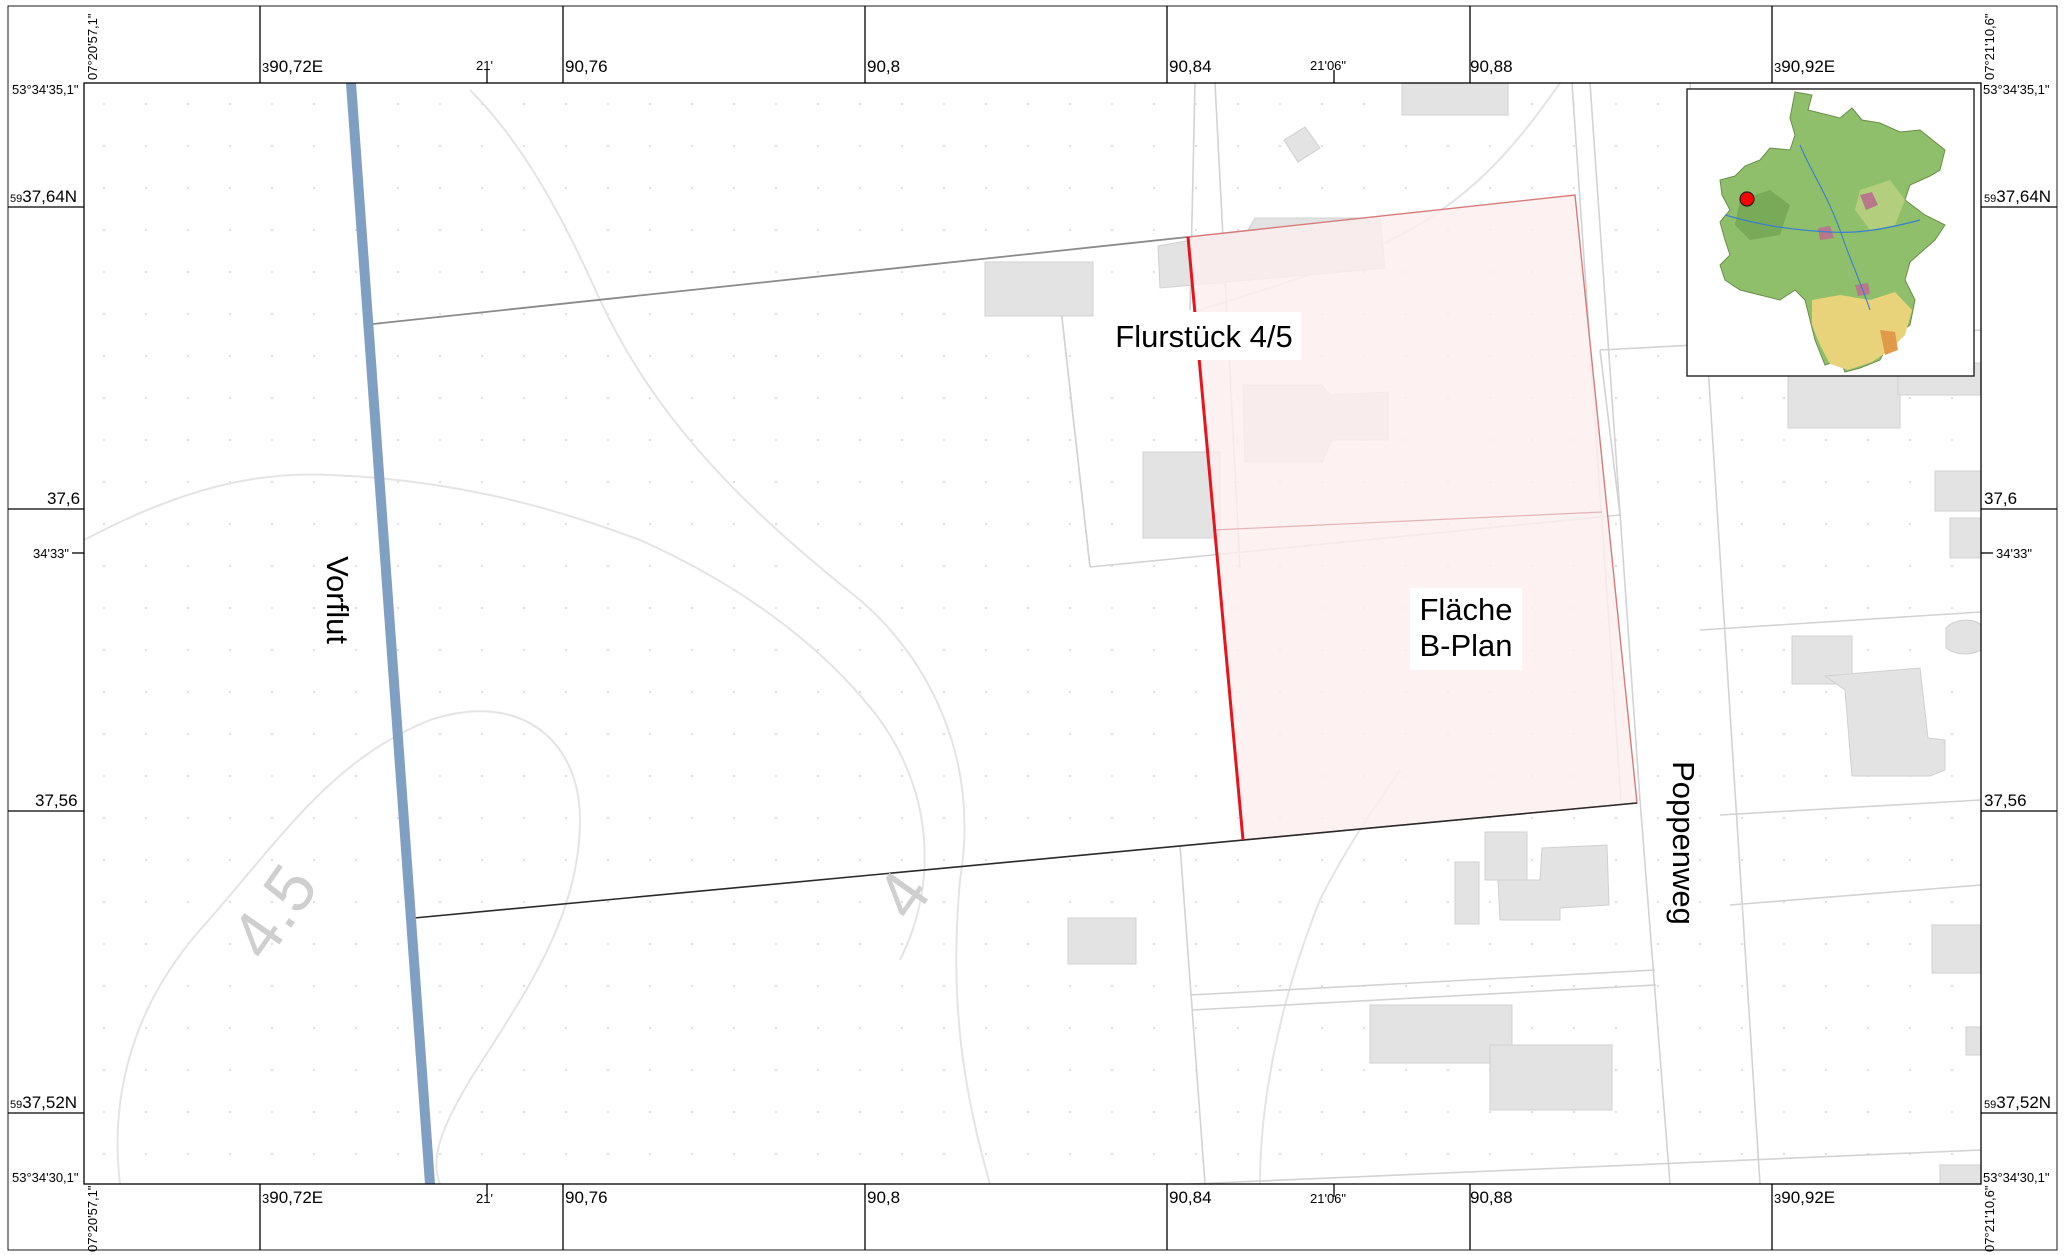 The image size is (2065, 1255). I want to click on top-minute-2: 21'06", so click(1328, 65).